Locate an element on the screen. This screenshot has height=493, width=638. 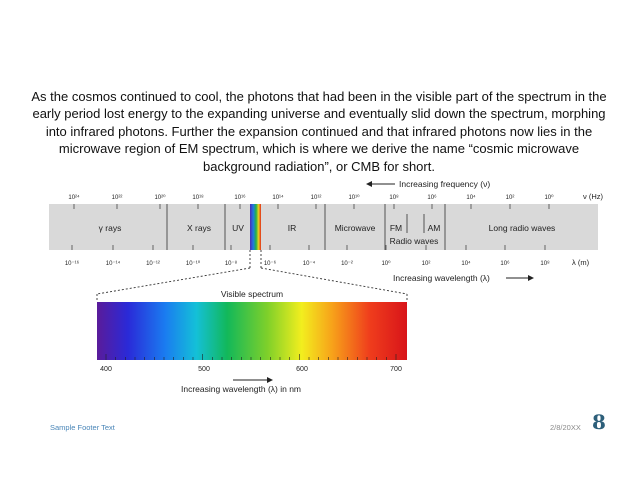
wavelength-direction: Increasing wavelength (λ) is located at coordinates (463, 278).